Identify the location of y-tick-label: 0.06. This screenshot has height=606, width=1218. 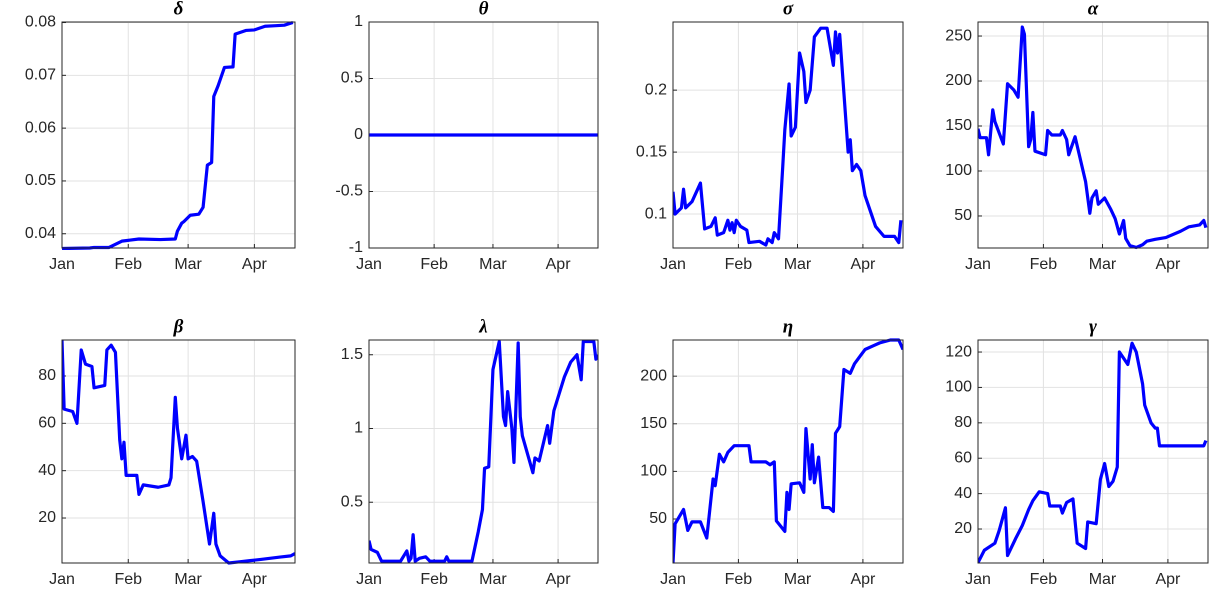
(40, 127).